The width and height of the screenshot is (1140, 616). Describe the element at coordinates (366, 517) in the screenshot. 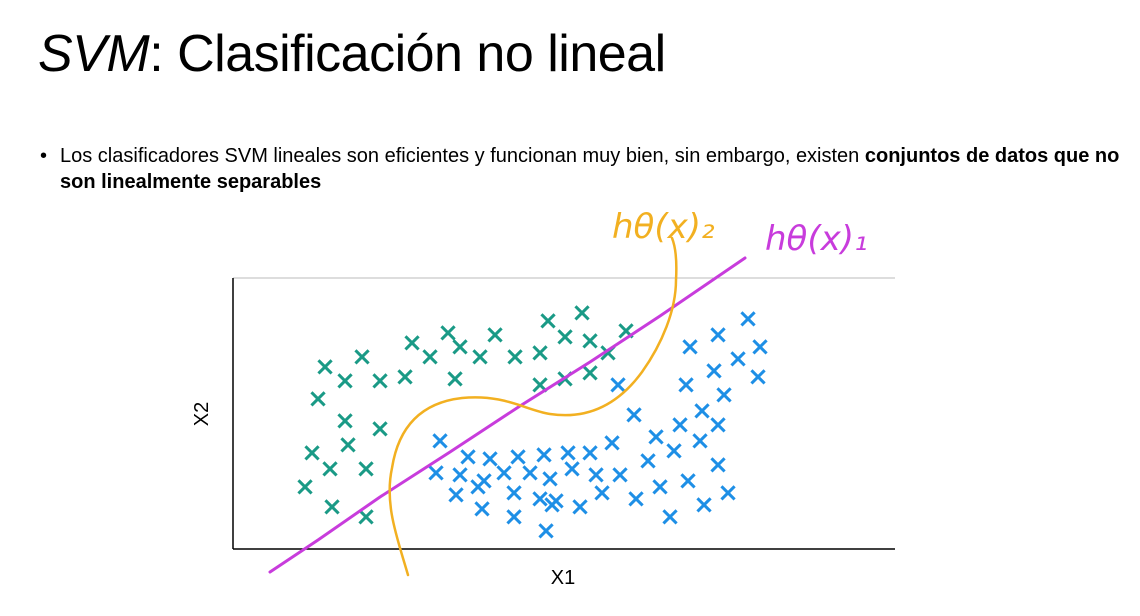

I see `green-marker-33: ×` at that location.